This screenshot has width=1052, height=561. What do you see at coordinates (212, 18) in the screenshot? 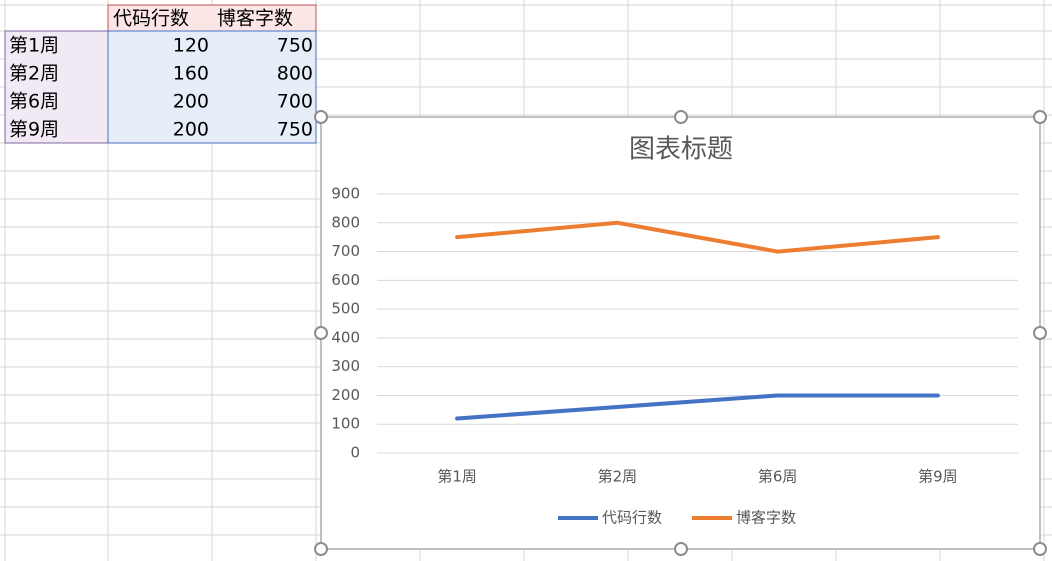
I see `header-highlight` at bounding box center [212, 18].